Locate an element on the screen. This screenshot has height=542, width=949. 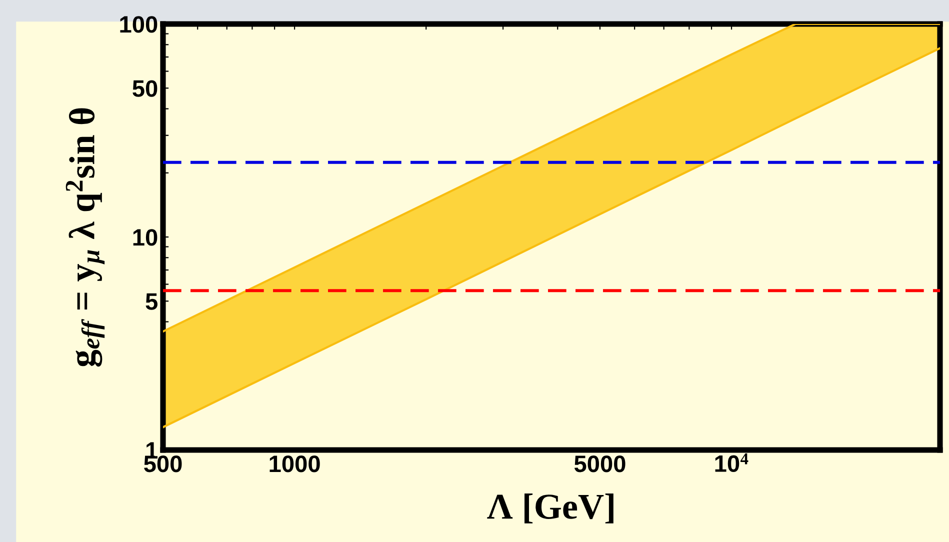
x-tick-label: 1000 is located at coordinates (295, 463).